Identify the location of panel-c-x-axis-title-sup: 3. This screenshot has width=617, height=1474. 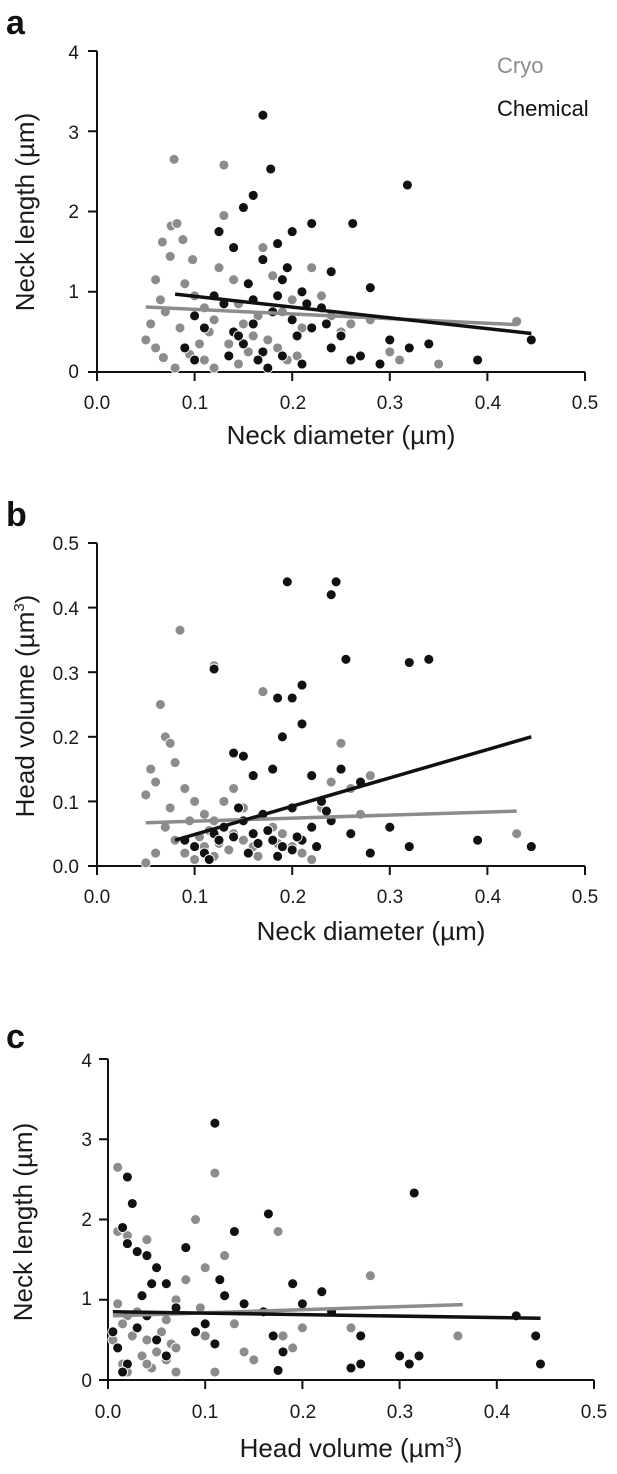
(449, 1442).